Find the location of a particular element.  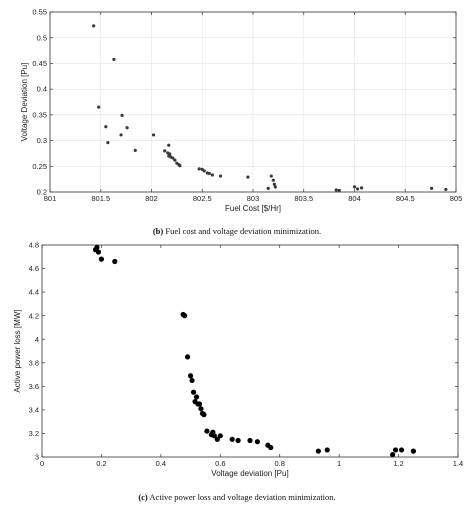

y-tick-label: 3.6 is located at coordinates (34, 386).